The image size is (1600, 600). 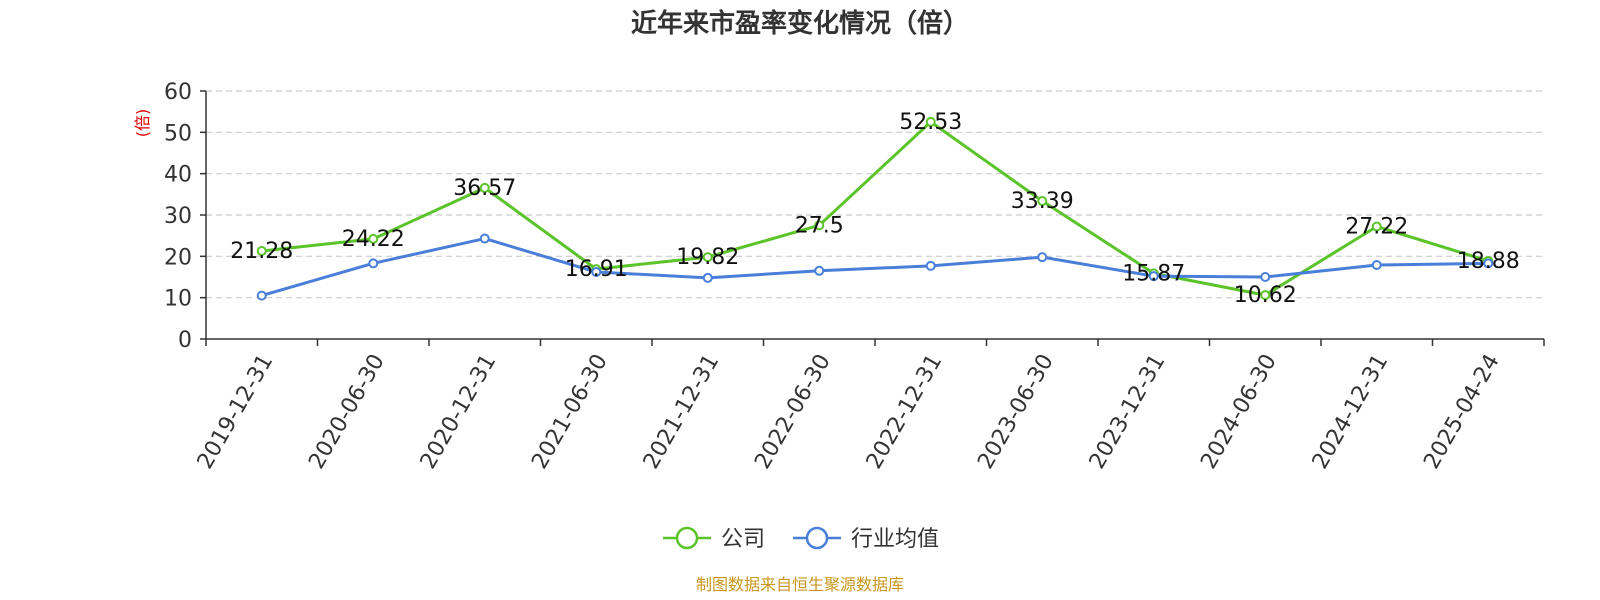 I want to click on y-tick-label: 60, so click(x=178, y=92).